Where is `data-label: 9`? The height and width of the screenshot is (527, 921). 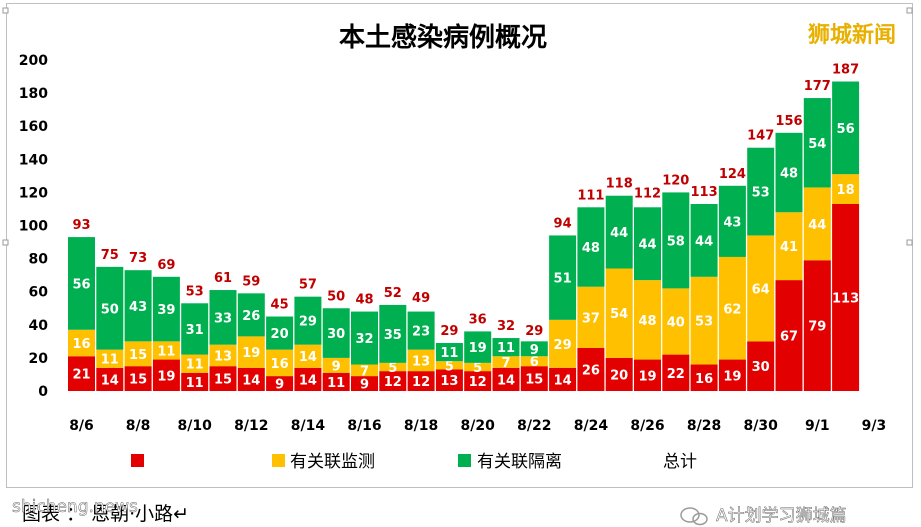
data-label: 9 is located at coordinates (534, 350).